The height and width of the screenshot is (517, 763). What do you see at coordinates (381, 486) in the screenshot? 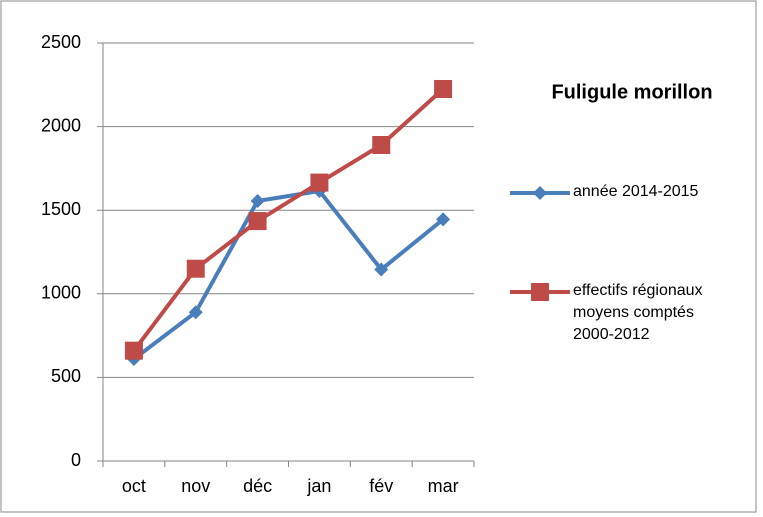
I see `x-tick-label: fév` at bounding box center [381, 486].